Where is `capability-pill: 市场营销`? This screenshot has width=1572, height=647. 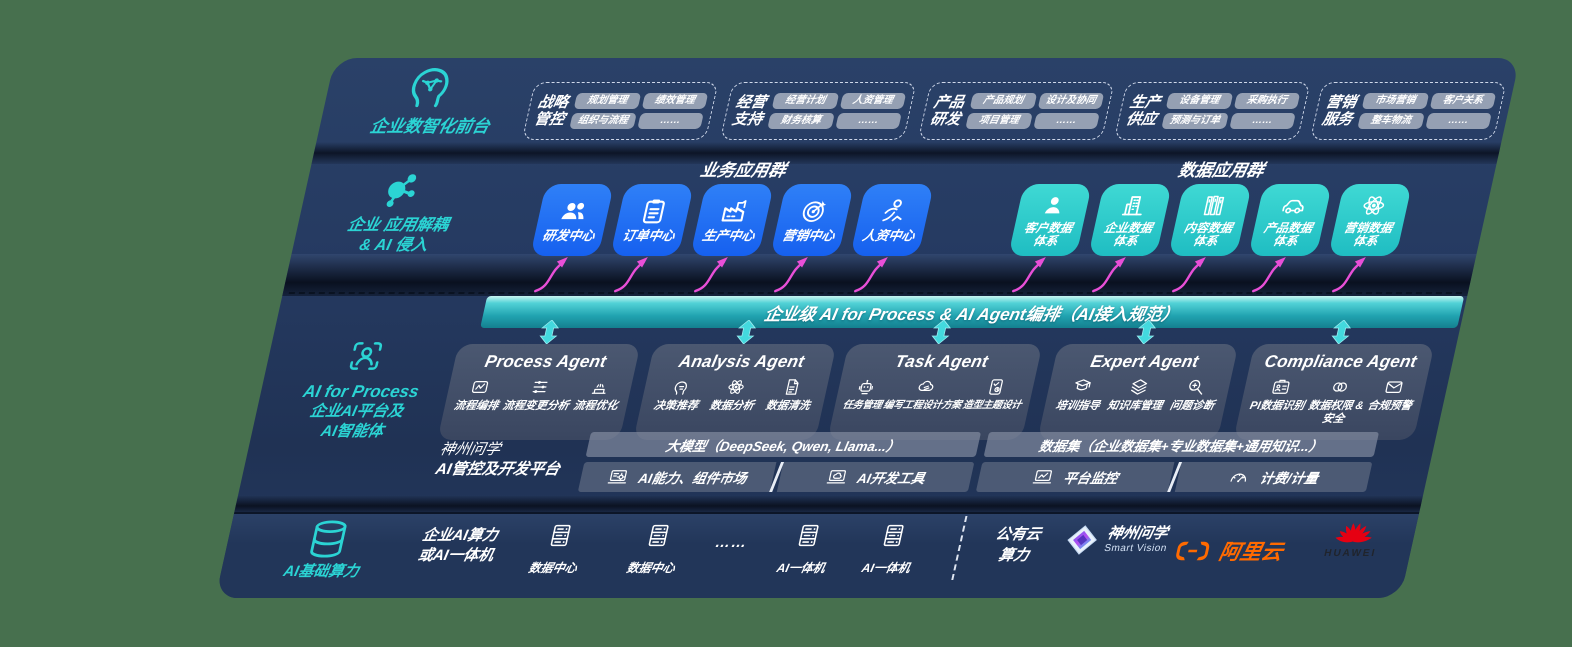
capability-pill: 市场营销 is located at coordinates (1395, 101).